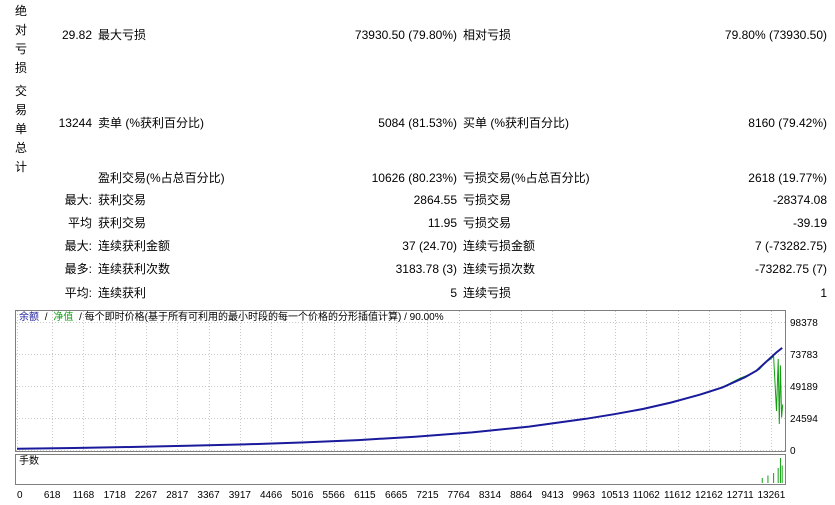  What do you see at coordinates (29, 460) in the screenshot?
I see `lots-label: 手数` at bounding box center [29, 460].